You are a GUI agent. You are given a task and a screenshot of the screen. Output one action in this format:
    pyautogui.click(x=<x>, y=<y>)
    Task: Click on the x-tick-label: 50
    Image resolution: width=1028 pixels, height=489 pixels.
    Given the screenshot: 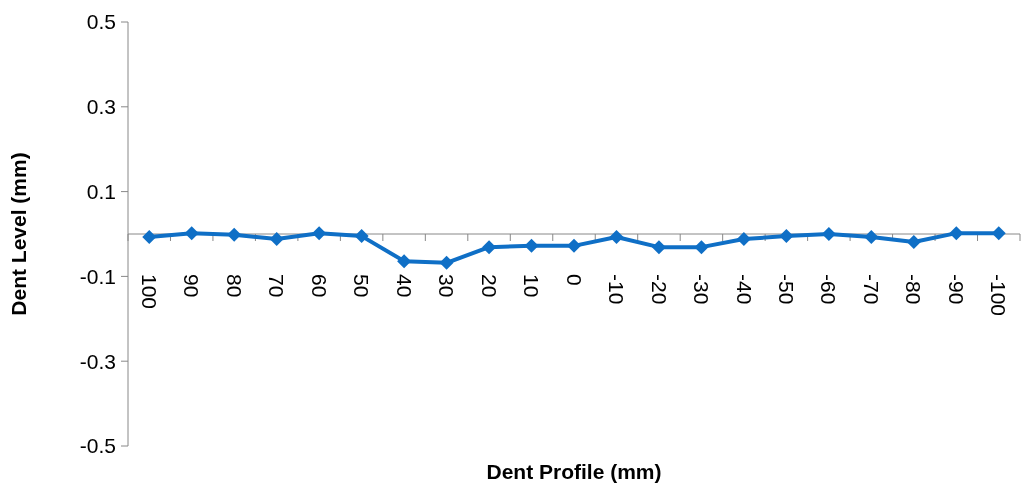 What is the action you would take?
    pyautogui.click(x=362, y=286)
    